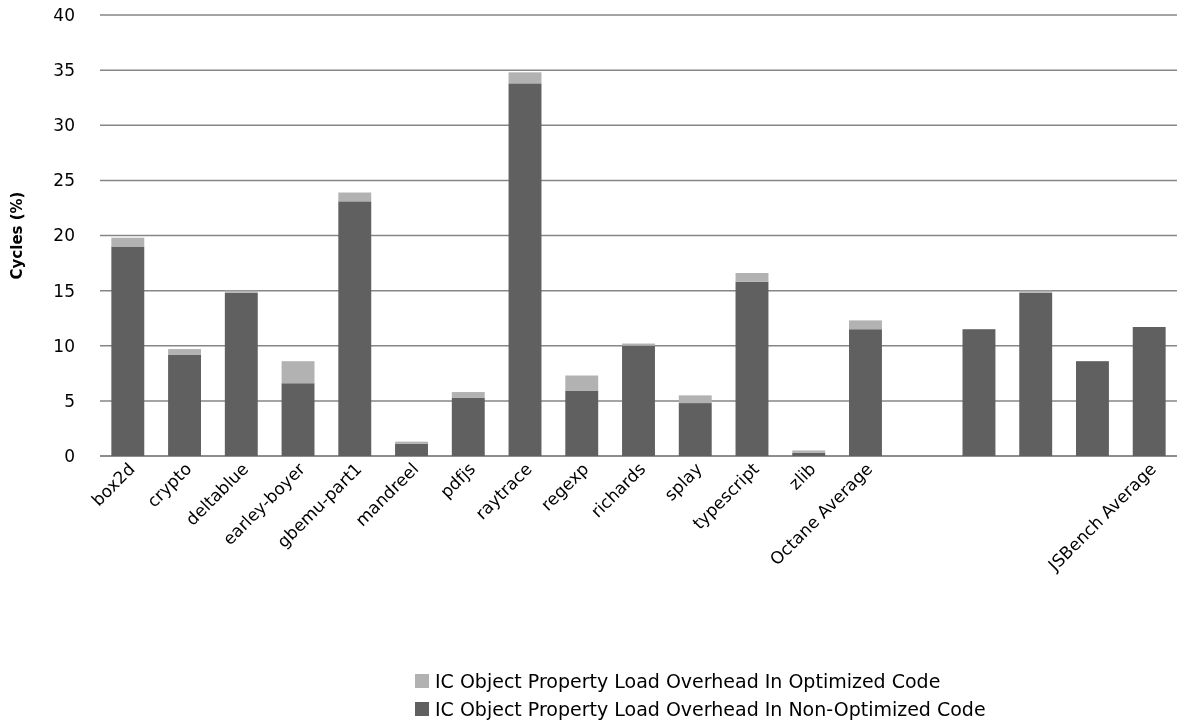 Image resolution: width=1187 pixels, height=724 pixels. What do you see at coordinates (64, 14) in the screenshot?
I see `y-tick-label: 40` at bounding box center [64, 14].